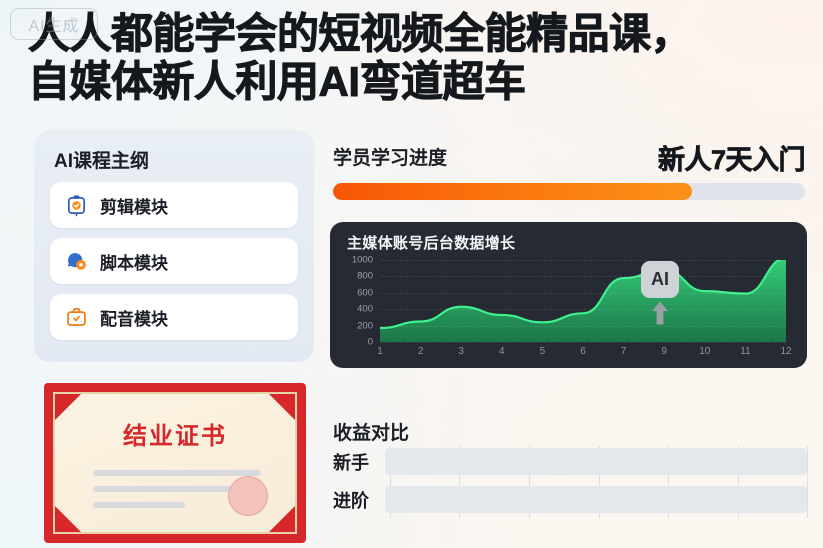 Image resolution: width=823 pixels, height=548 pixels. Describe the element at coordinates (731, 160) in the screenshot. I see `highlight-badge: 新人7天入门` at that location.